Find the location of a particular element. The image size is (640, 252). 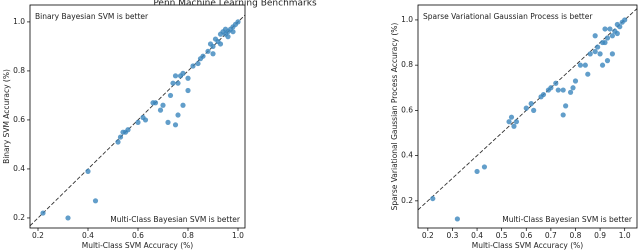

x-tick-label: 0.7 is located at coordinates (551, 235).